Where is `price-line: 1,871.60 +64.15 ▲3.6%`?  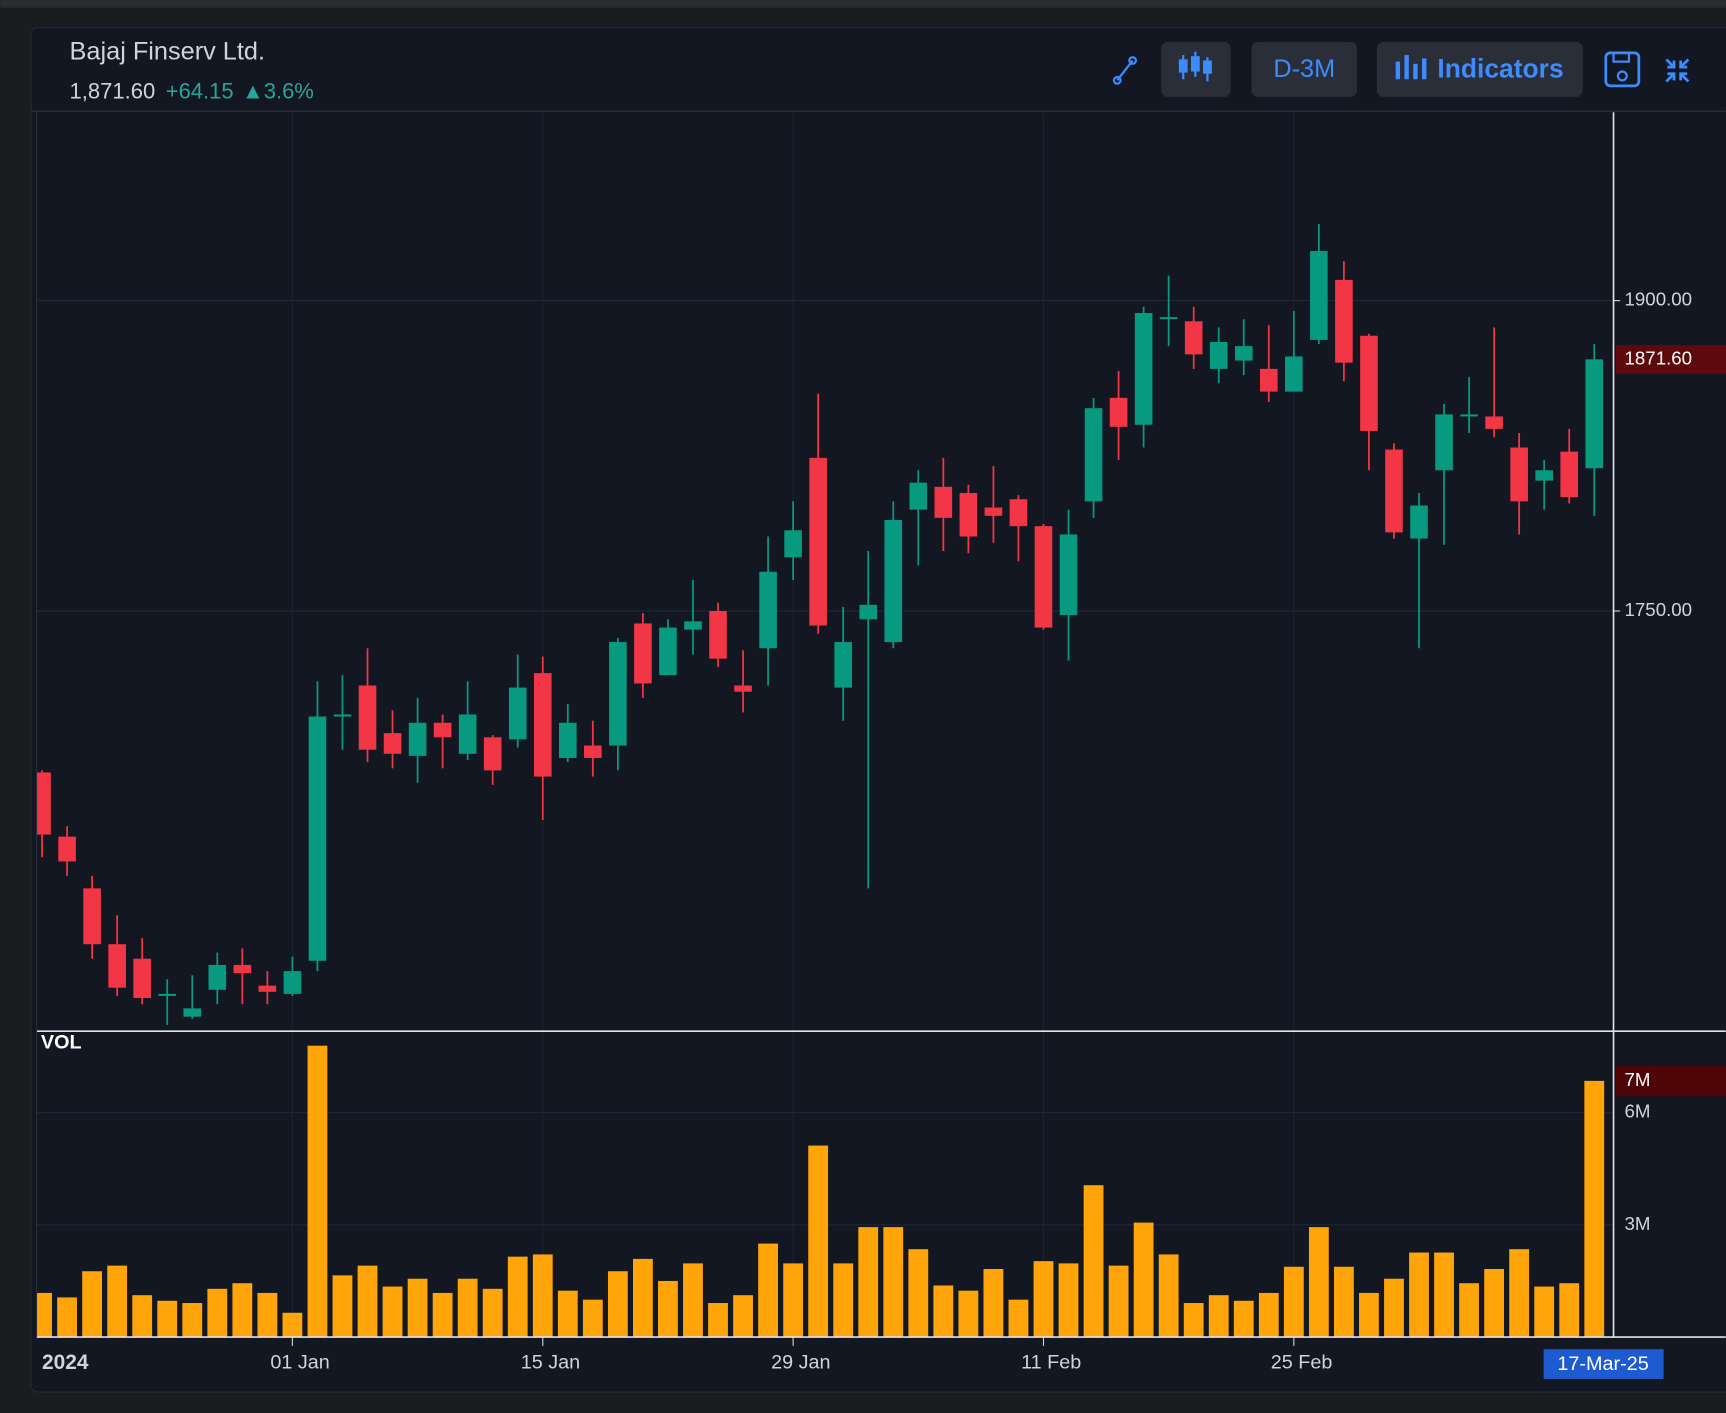 price-line: 1,871.60 +64.15 ▲3.6% is located at coordinates (192, 90).